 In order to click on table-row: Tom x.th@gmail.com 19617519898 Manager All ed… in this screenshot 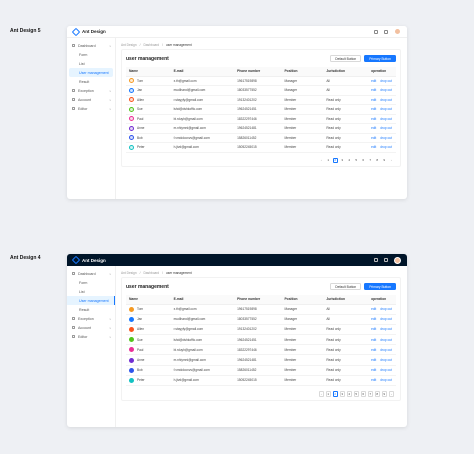, I will do `click(261, 309)`.